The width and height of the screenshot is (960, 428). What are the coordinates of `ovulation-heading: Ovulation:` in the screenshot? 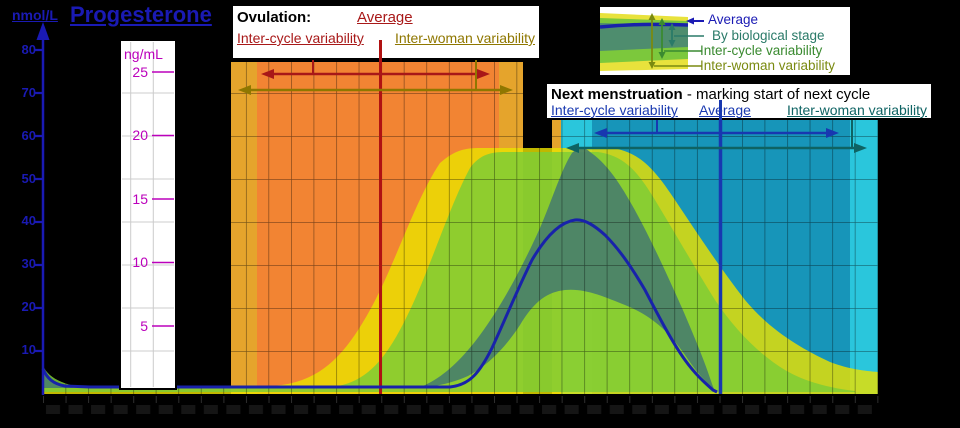 It's located at (274, 17).